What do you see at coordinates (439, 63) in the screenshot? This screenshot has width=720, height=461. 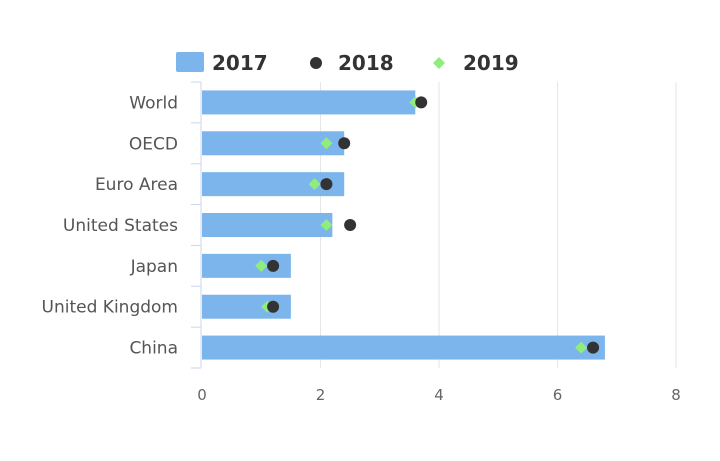 I see `legend-marker-2019` at bounding box center [439, 63].